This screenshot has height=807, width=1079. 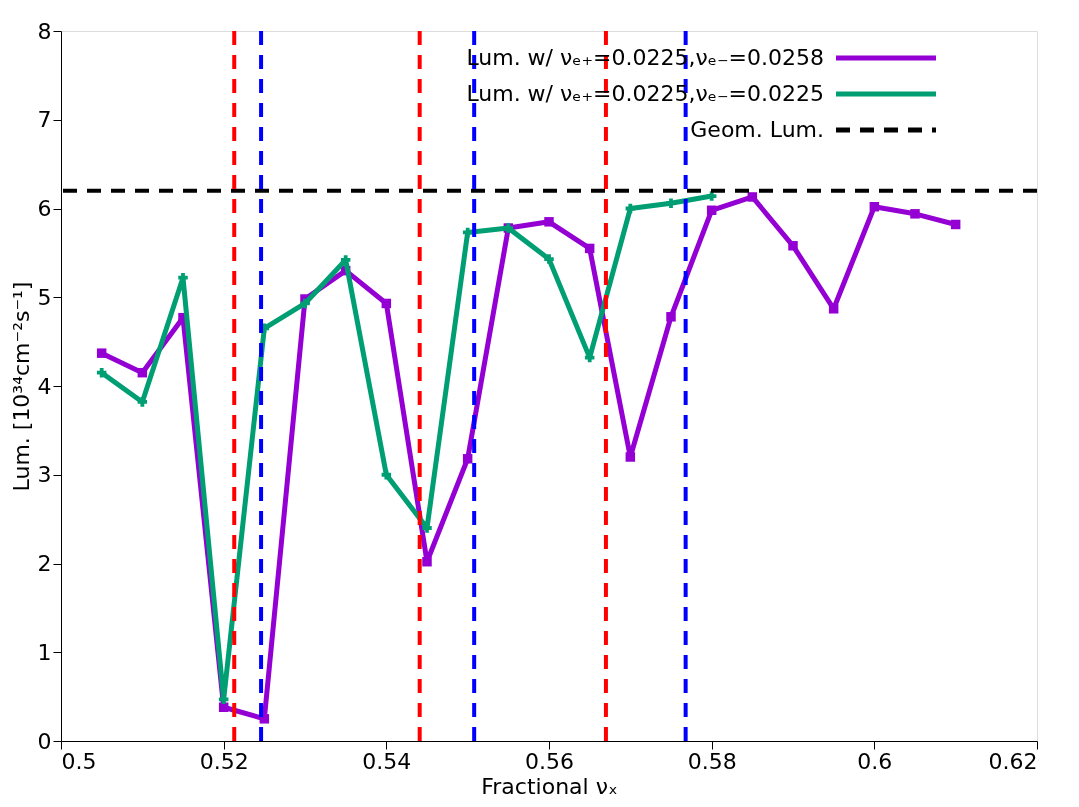 I want to click on y-tick-label: 2, so click(x=44, y=563).